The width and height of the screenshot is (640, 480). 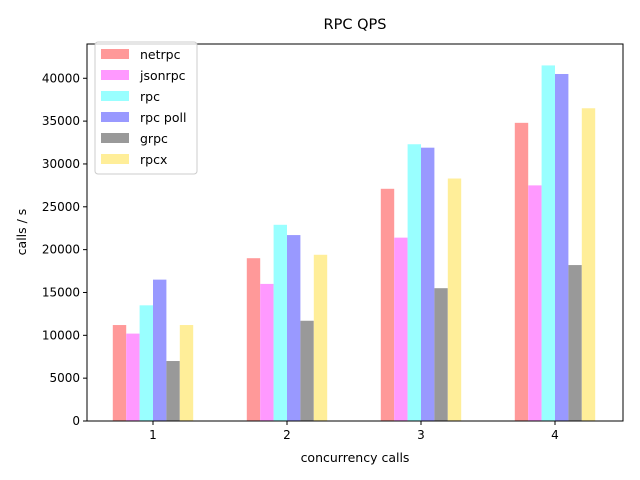 I want to click on y-axis-label: calls / s, so click(x=21, y=232).